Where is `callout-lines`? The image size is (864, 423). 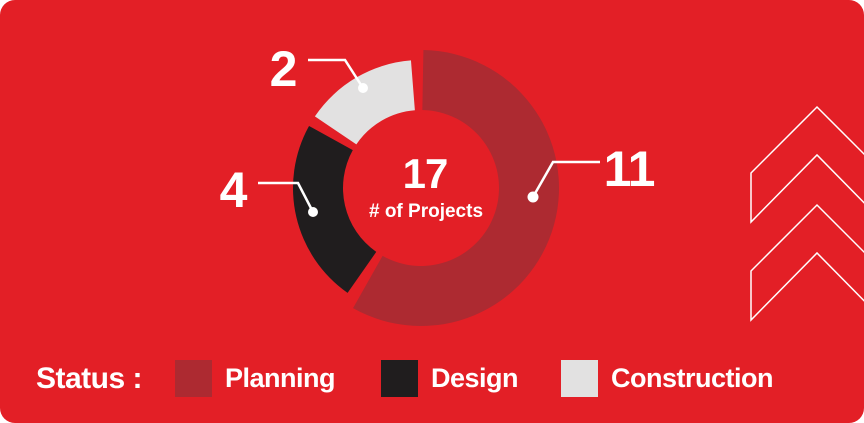 callout-lines is located at coordinates (429, 135).